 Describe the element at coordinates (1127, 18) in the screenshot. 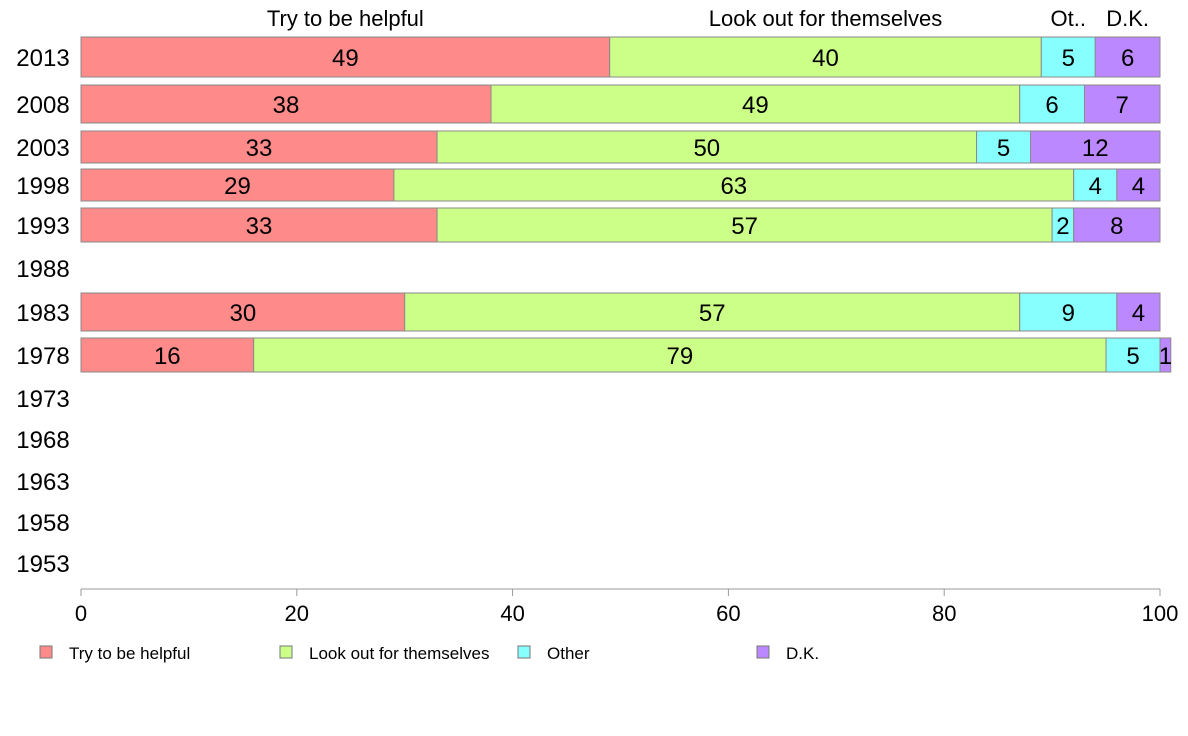

I see `column-header: D.K.` at that location.